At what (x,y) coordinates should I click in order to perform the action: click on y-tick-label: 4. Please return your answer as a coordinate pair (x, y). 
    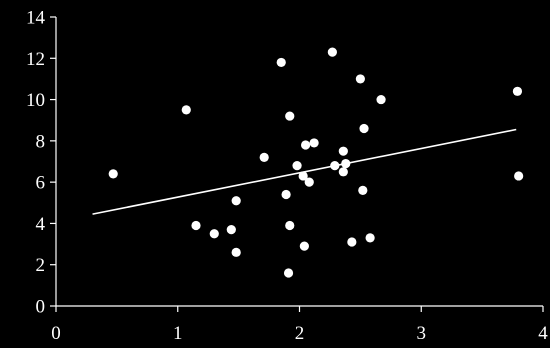
    Looking at the image, I should click on (41, 224).